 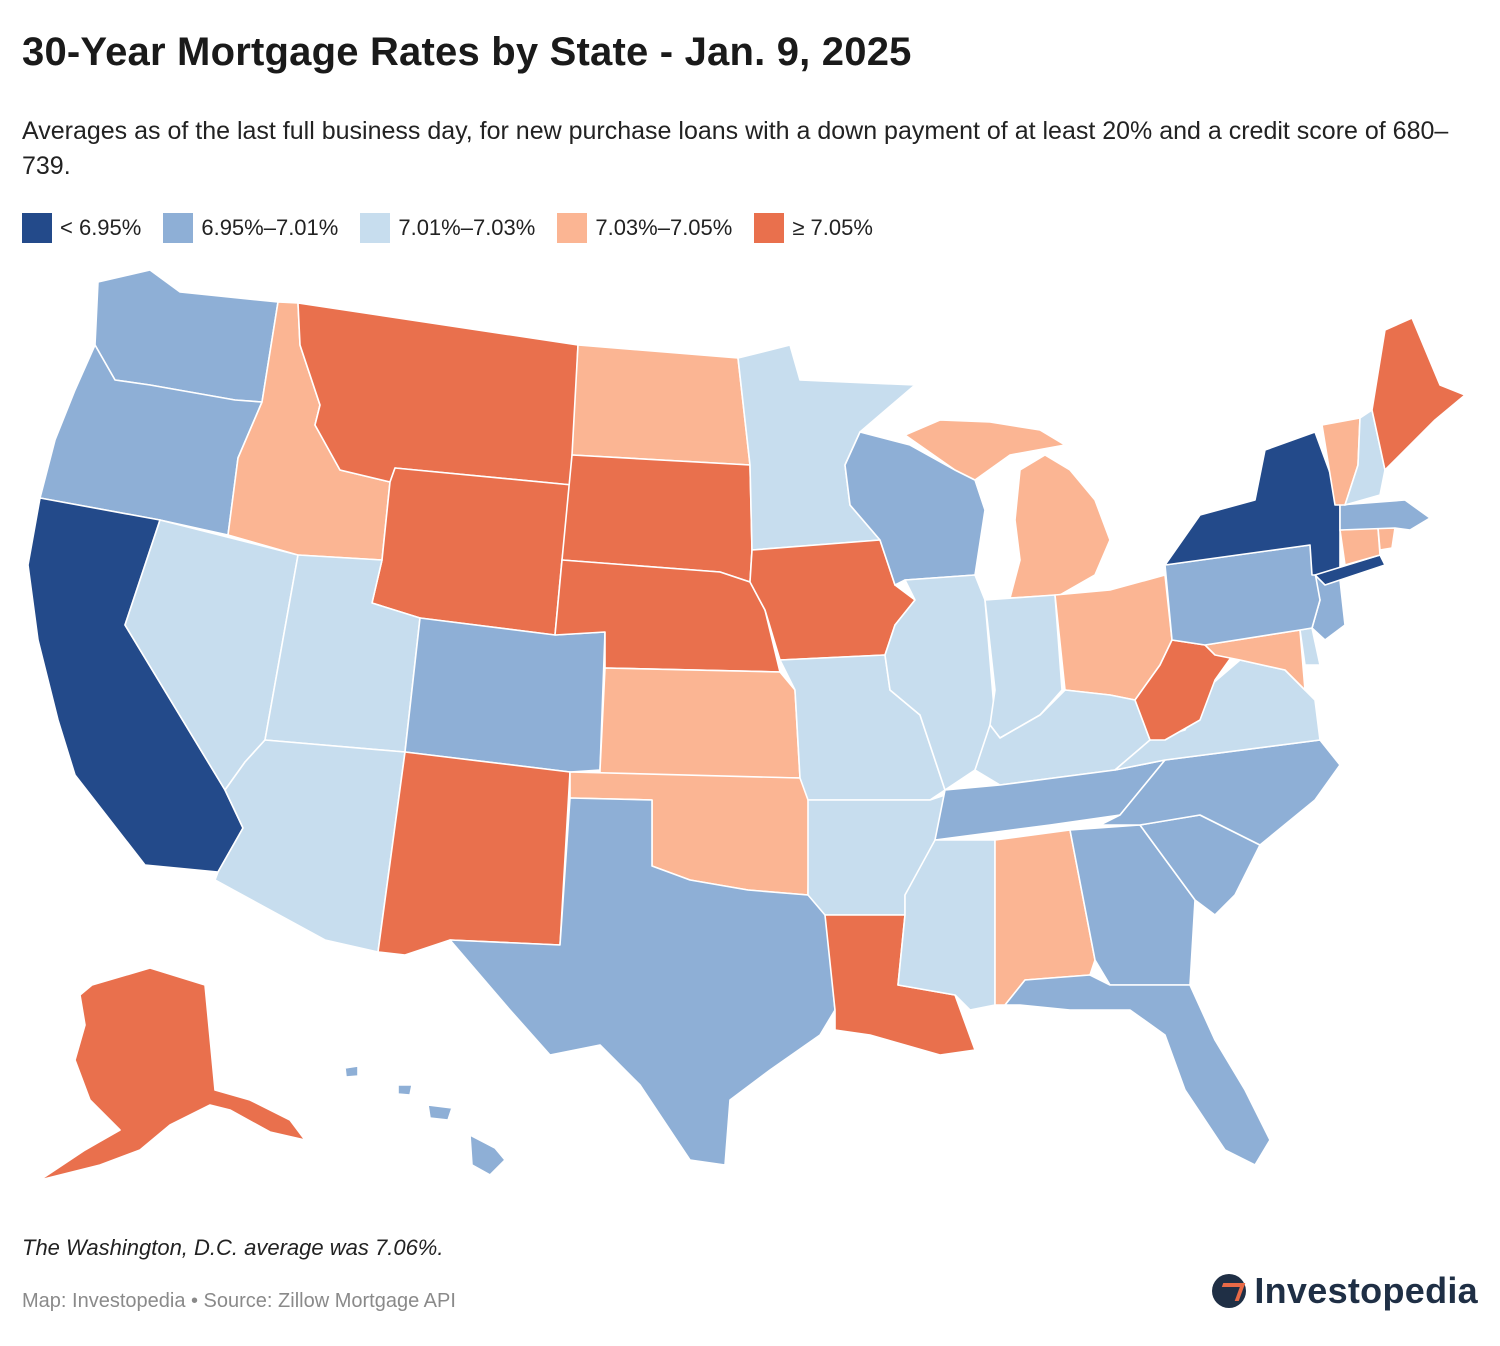 What do you see at coordinates (700, 723) in the screenshot?
I see `state-KS` at bounding box center [700, 723].